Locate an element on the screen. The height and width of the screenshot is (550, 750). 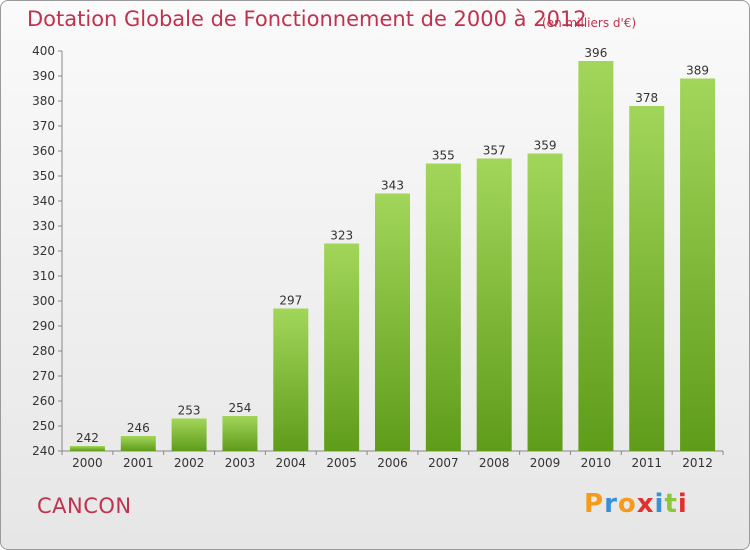
x-tick-label-2009: 2009 is located at coordinates (545, 463).